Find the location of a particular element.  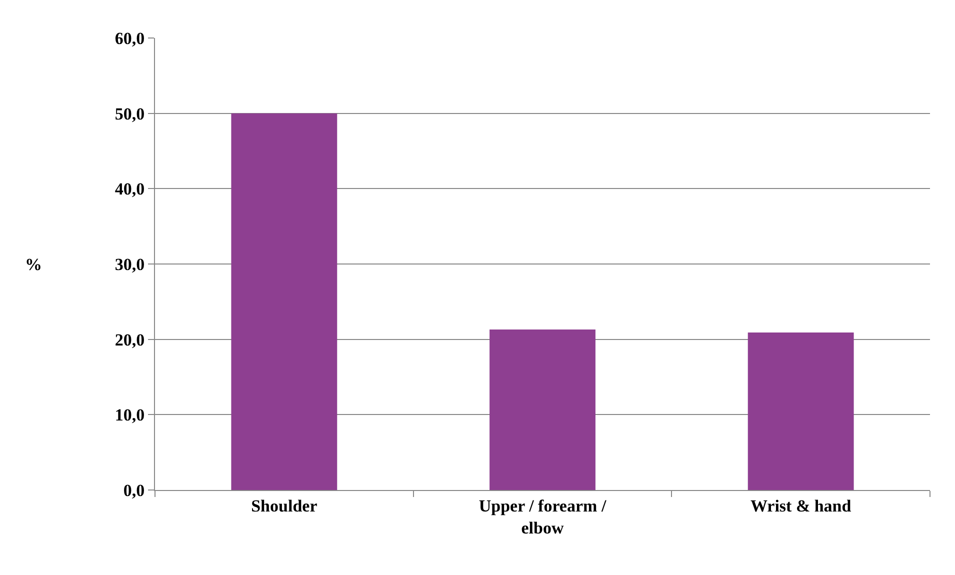

y-axis-title: % is located at coordinates (33, 264).